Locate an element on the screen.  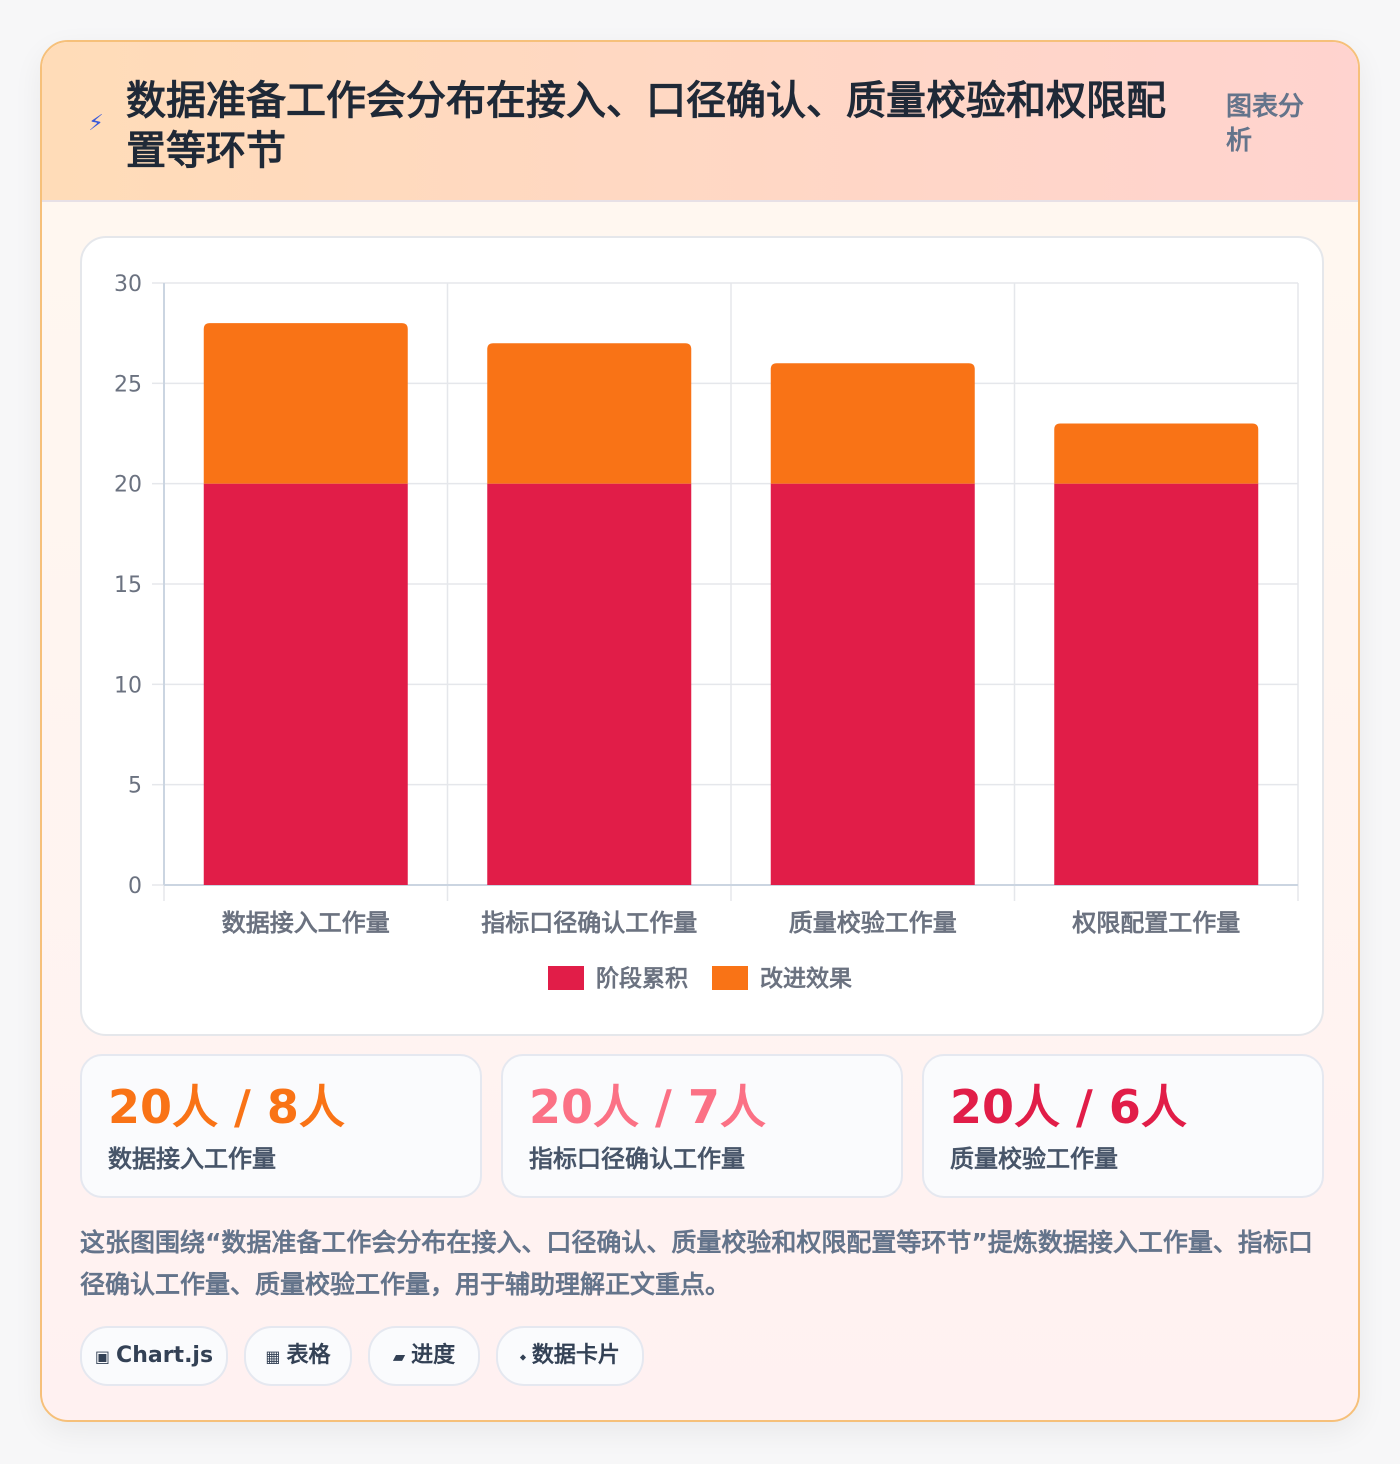
chip-data-card: ⬩ 数据卡片 is located at coordinates (570, 1356).